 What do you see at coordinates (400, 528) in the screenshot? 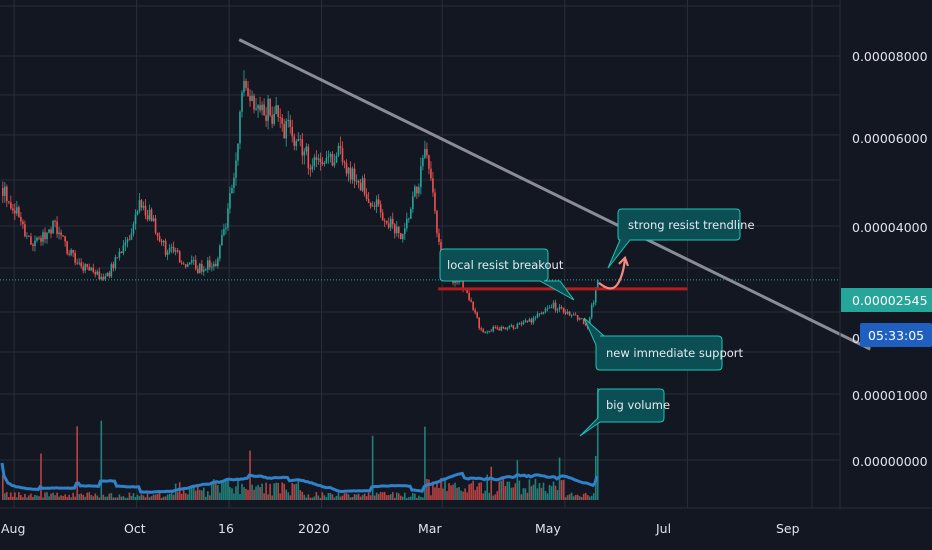
I see `time-axis: Aug Oct 16 2020 Mar May Jul Sep` at bounding box center [400, 528].